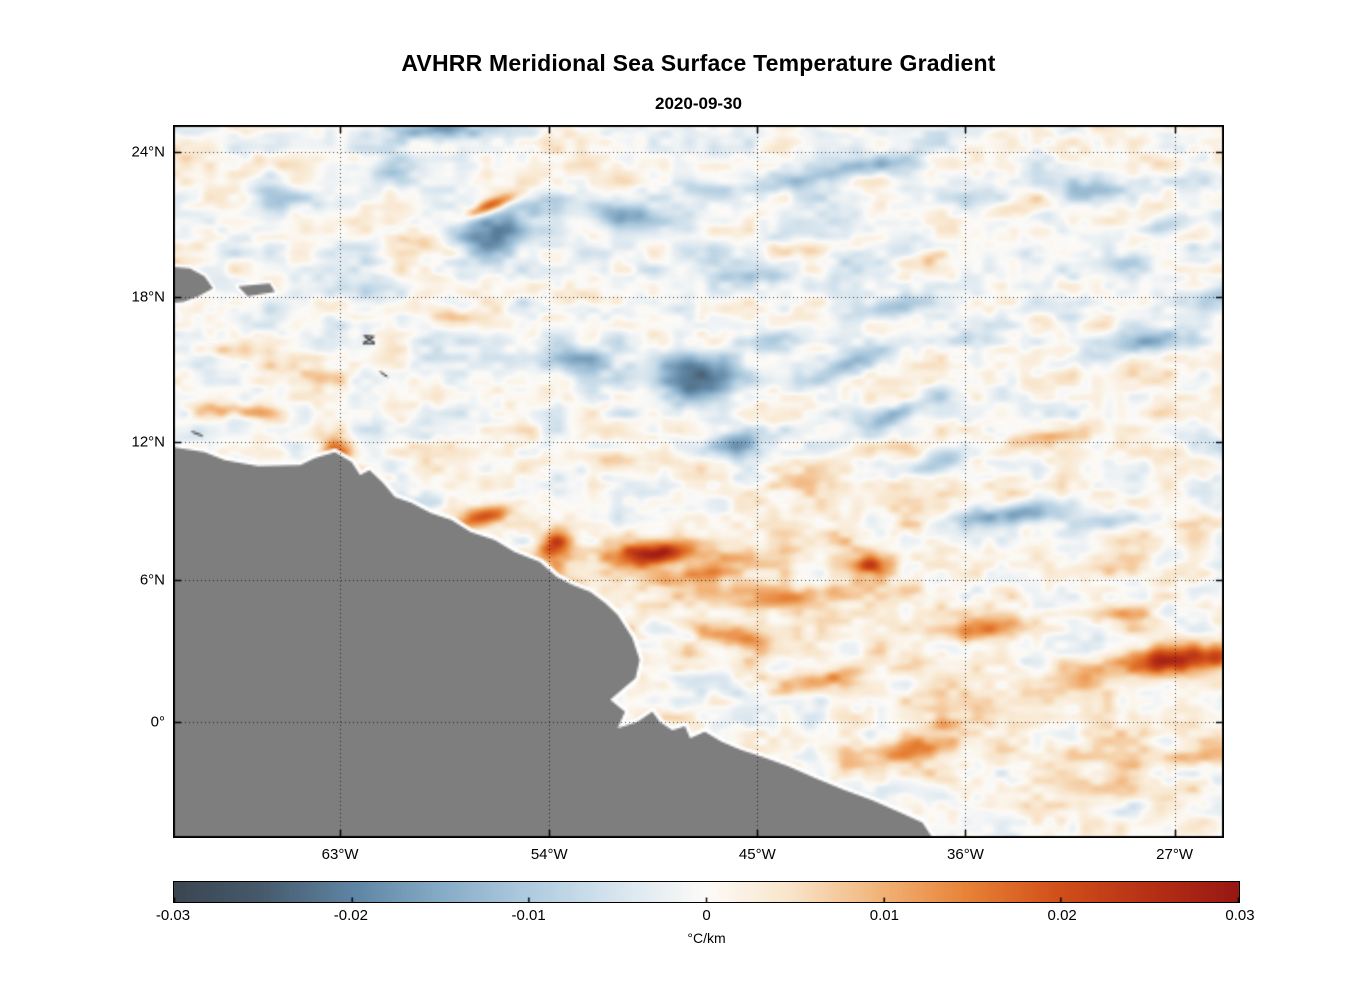  What do you see at coordinates (757, 854) in the screenshot?
I see `x-tick-label: 45°W` at bounding box center [757, 854].